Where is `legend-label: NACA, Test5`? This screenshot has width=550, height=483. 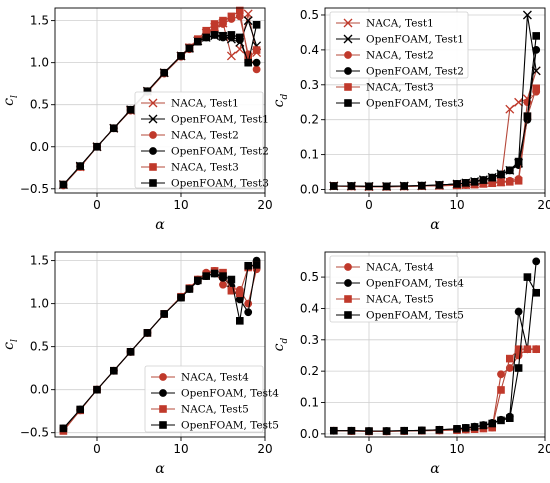
legend-label: NACA, Test5 is located at coordinates (400, 300).